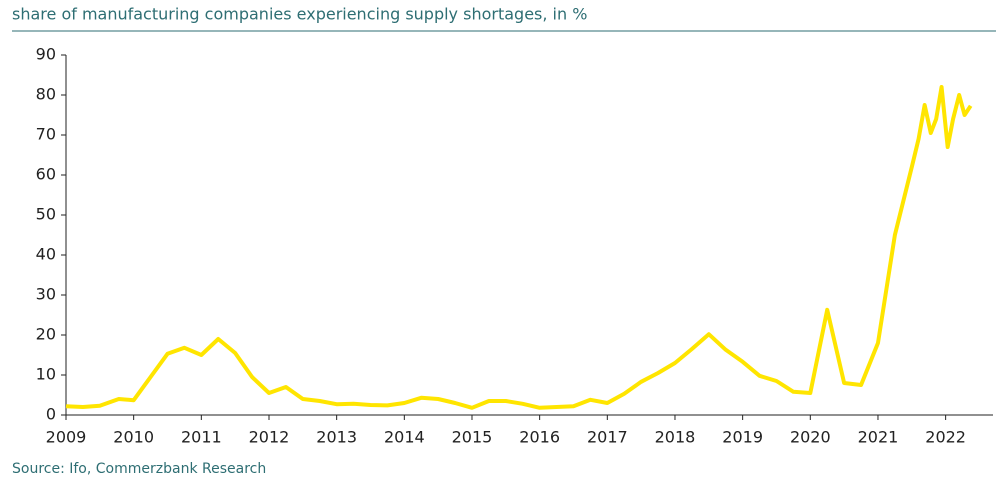 The height and width of the screenshot is (488, 996). Describe the element at coordinates (404, 437) in the screenshot. I see `x-tick-label: 2014` at that location.